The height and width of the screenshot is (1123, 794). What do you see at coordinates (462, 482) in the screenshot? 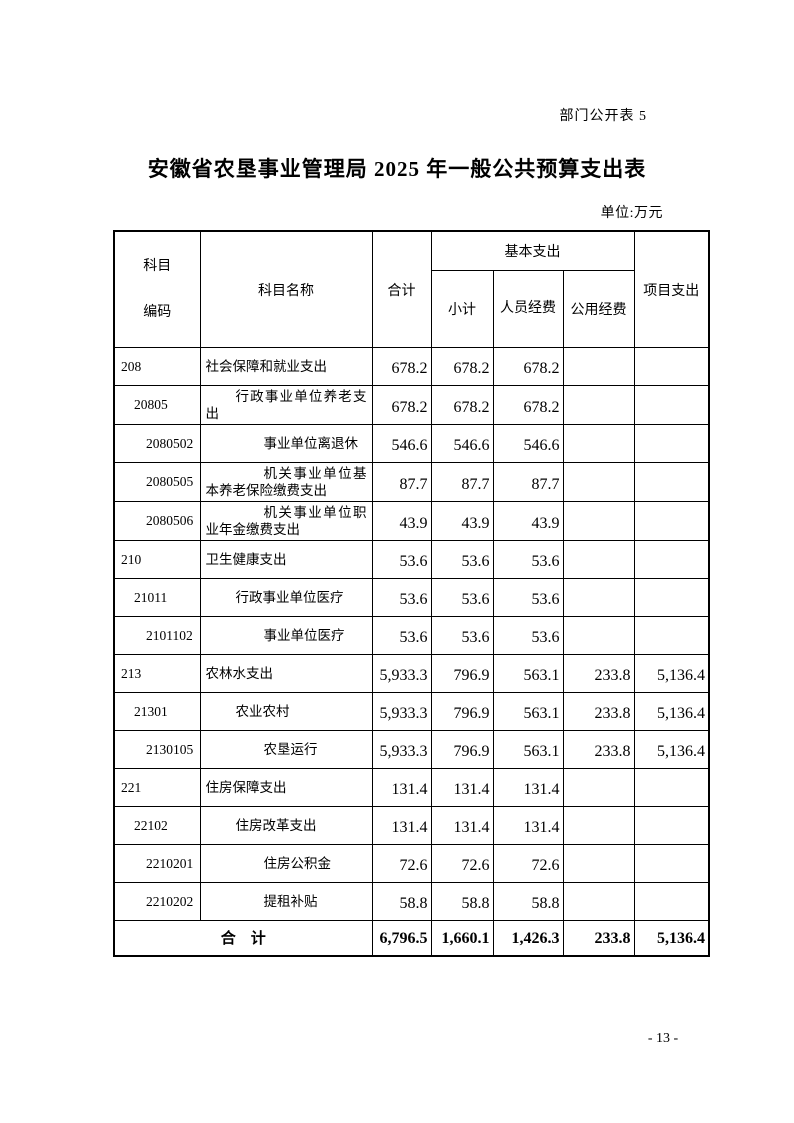
I see `subtotal-cell: 87.7` at bounding box center [462, 482].